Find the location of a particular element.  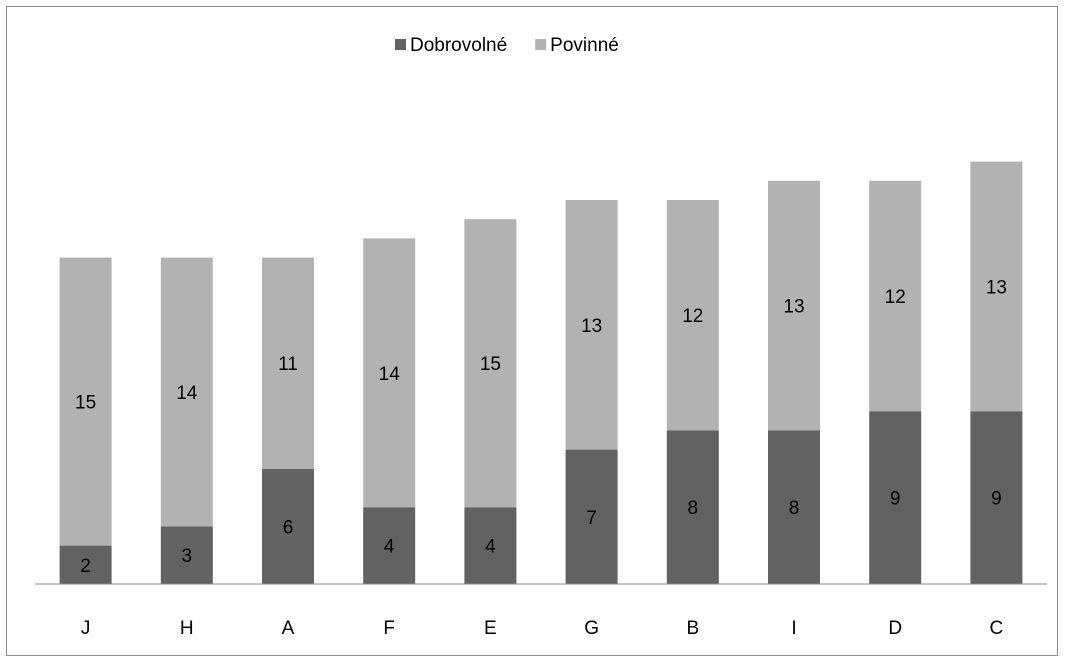

x-tick-label-i: I is located at coordinates (793, 628).